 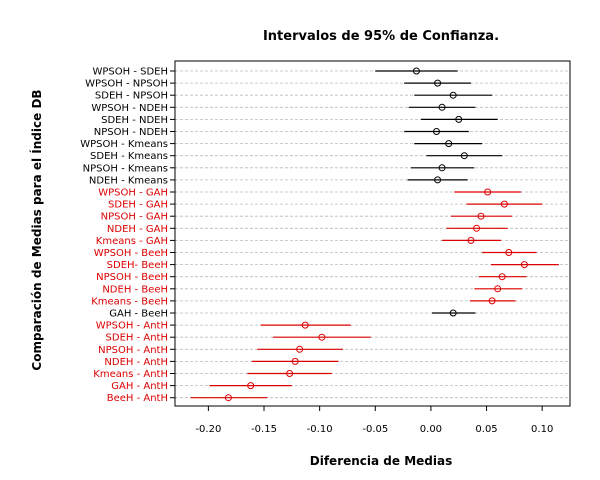 I want to click on category-label: NPSOH - NDEH, so click(x=131, y=132).